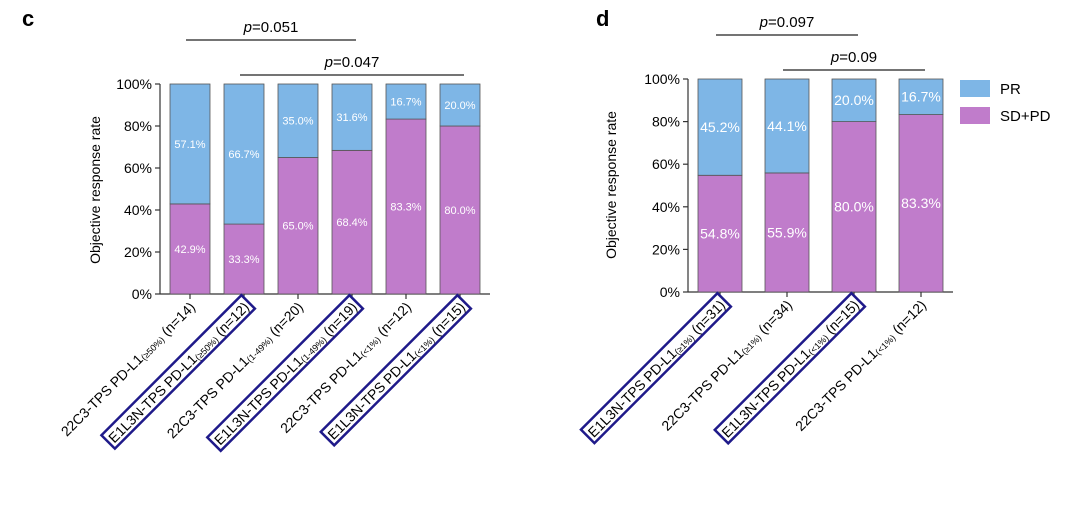  Describe the element at coordinates (602, 18) in the screenshot. I see `panel-d-letter: d` at that location.